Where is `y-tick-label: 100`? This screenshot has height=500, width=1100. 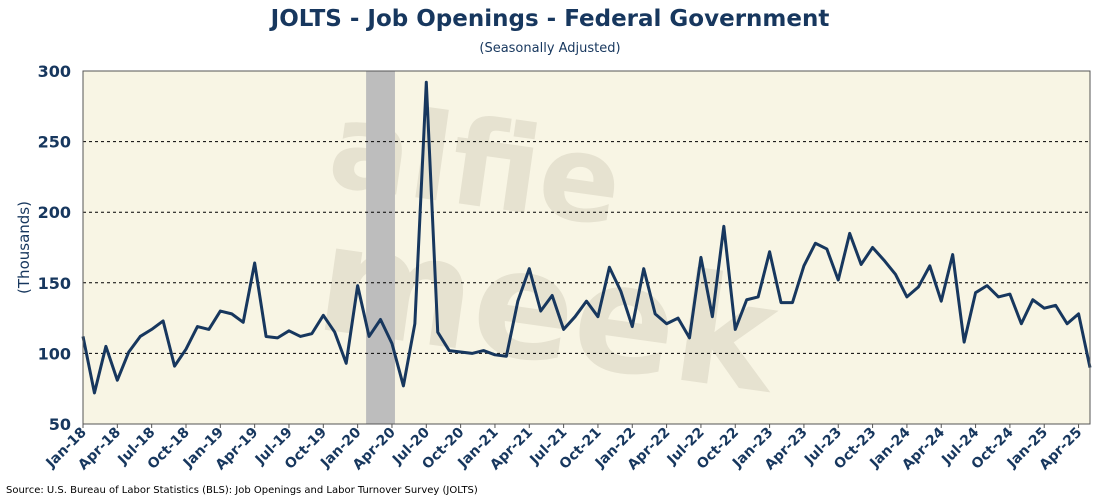 y-tick-label: 100 is located at coordinates (54, 353).